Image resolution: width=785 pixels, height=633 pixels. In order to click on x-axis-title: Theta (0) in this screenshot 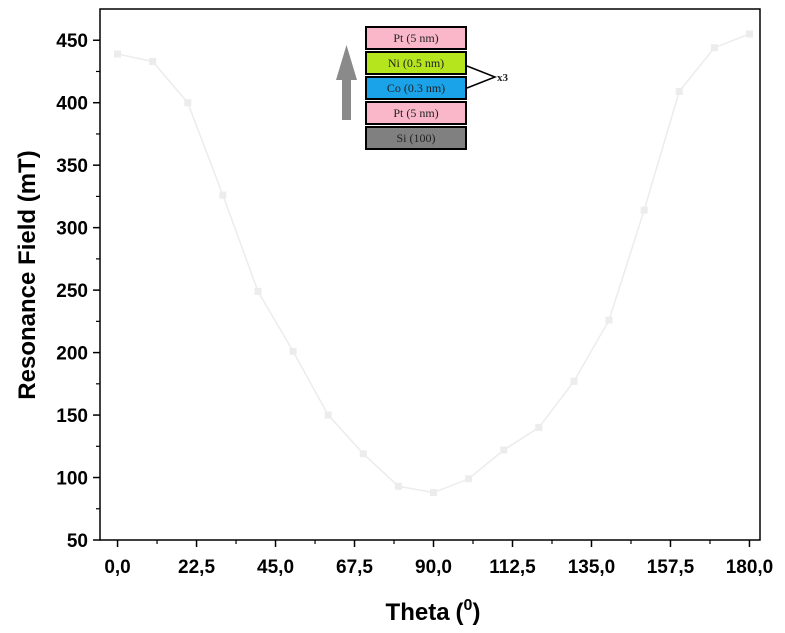, I will do `click(433, 611)`.